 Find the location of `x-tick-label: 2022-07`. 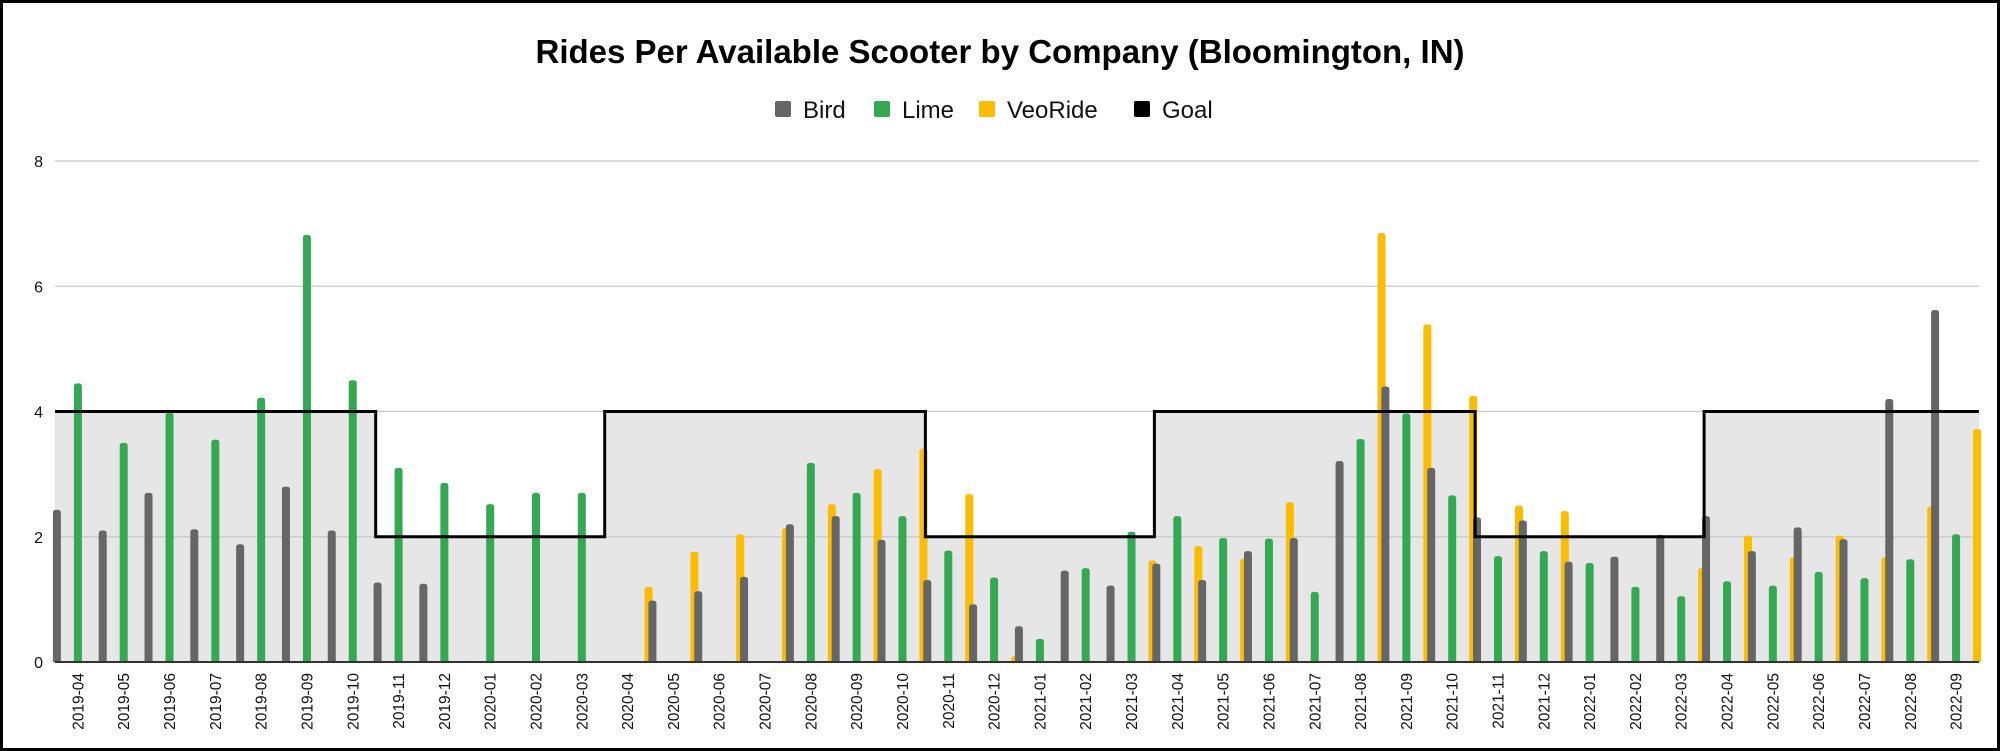

x-tick-label: 2022-07 is located at coordinates (1865, 701).